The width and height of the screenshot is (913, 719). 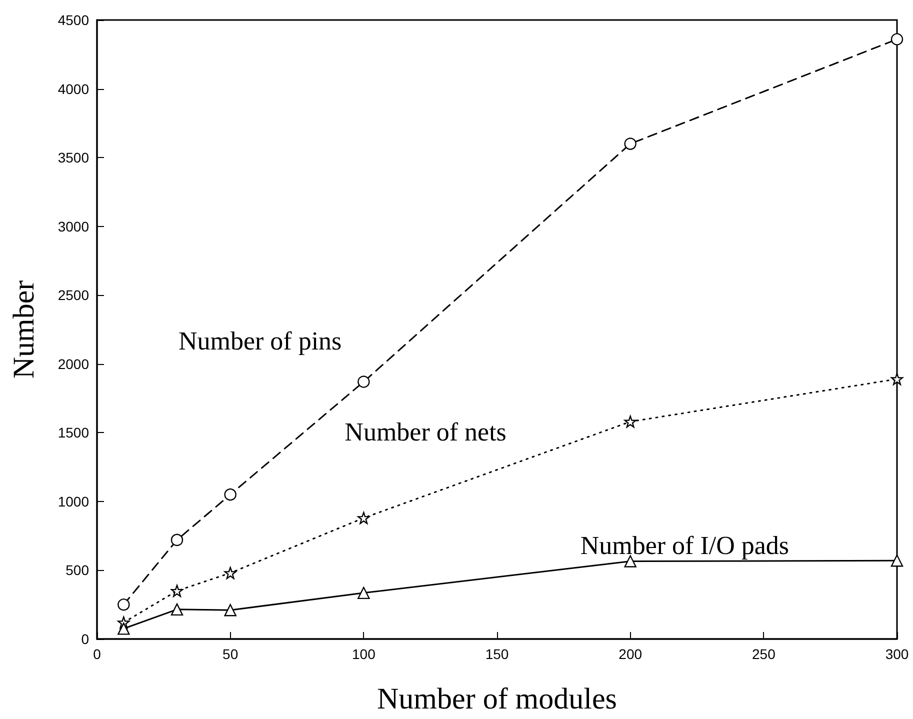 I want to click on y-tick-label: 1500, so click(x=74, y=432).